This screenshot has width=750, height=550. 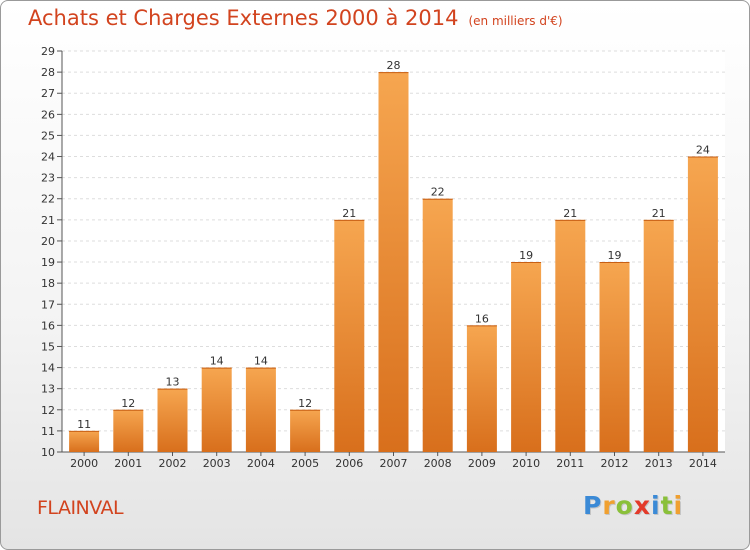 I want to click on y-tick-label: 18, so click(x=48, y=283).